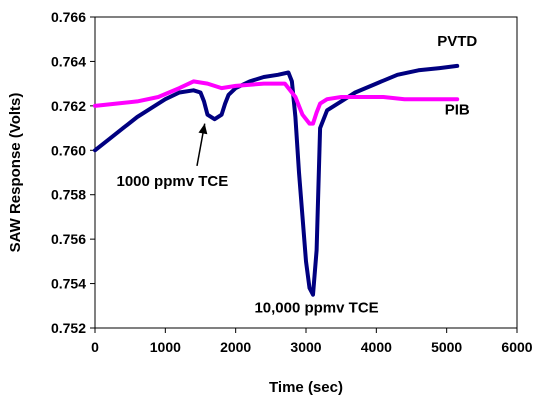 The height and width of the screenshot is (407, 550). Describe the element at coordinates (457, 41) in the screenshot. I see `annotation-label: PVTD` at that location.